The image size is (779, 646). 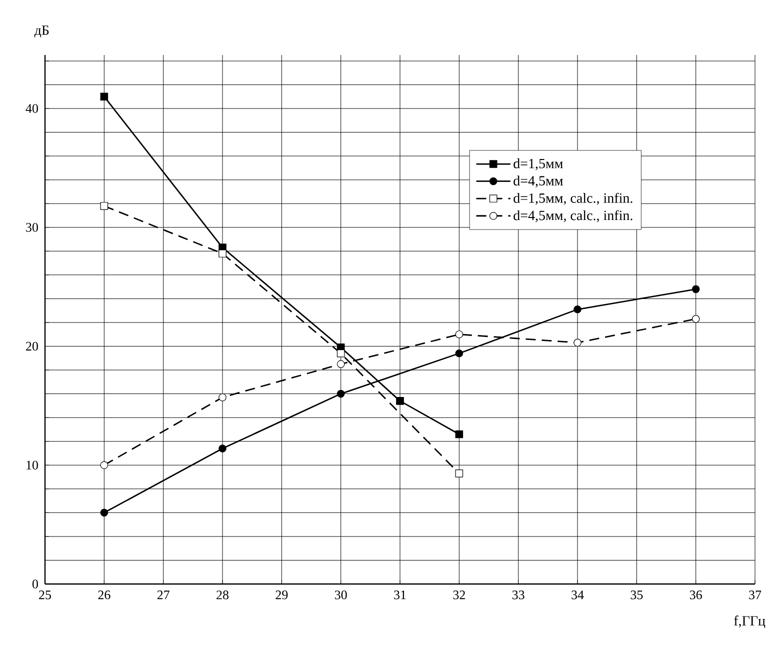 I want to click on legend-label: d=1,5мм, so click(x=538, y=164).